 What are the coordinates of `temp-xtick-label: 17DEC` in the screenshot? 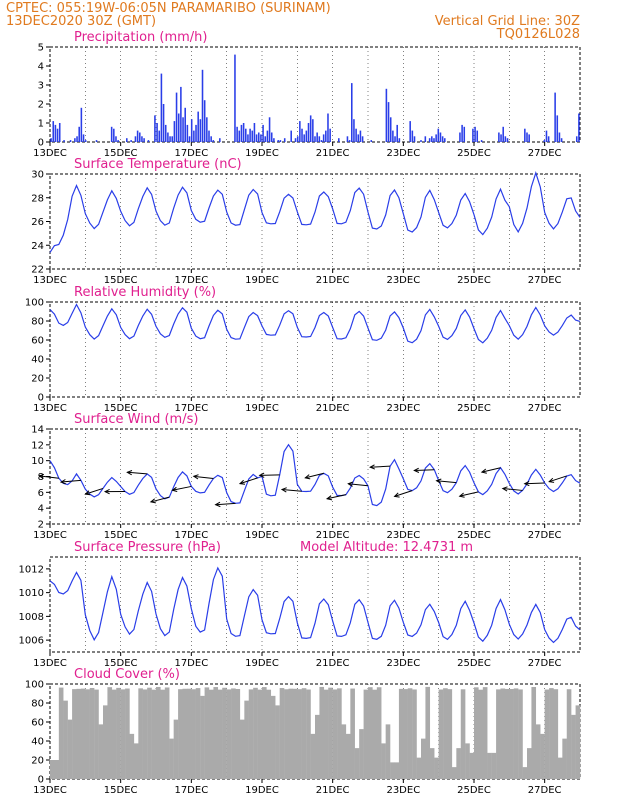 It's located at (191, 280).